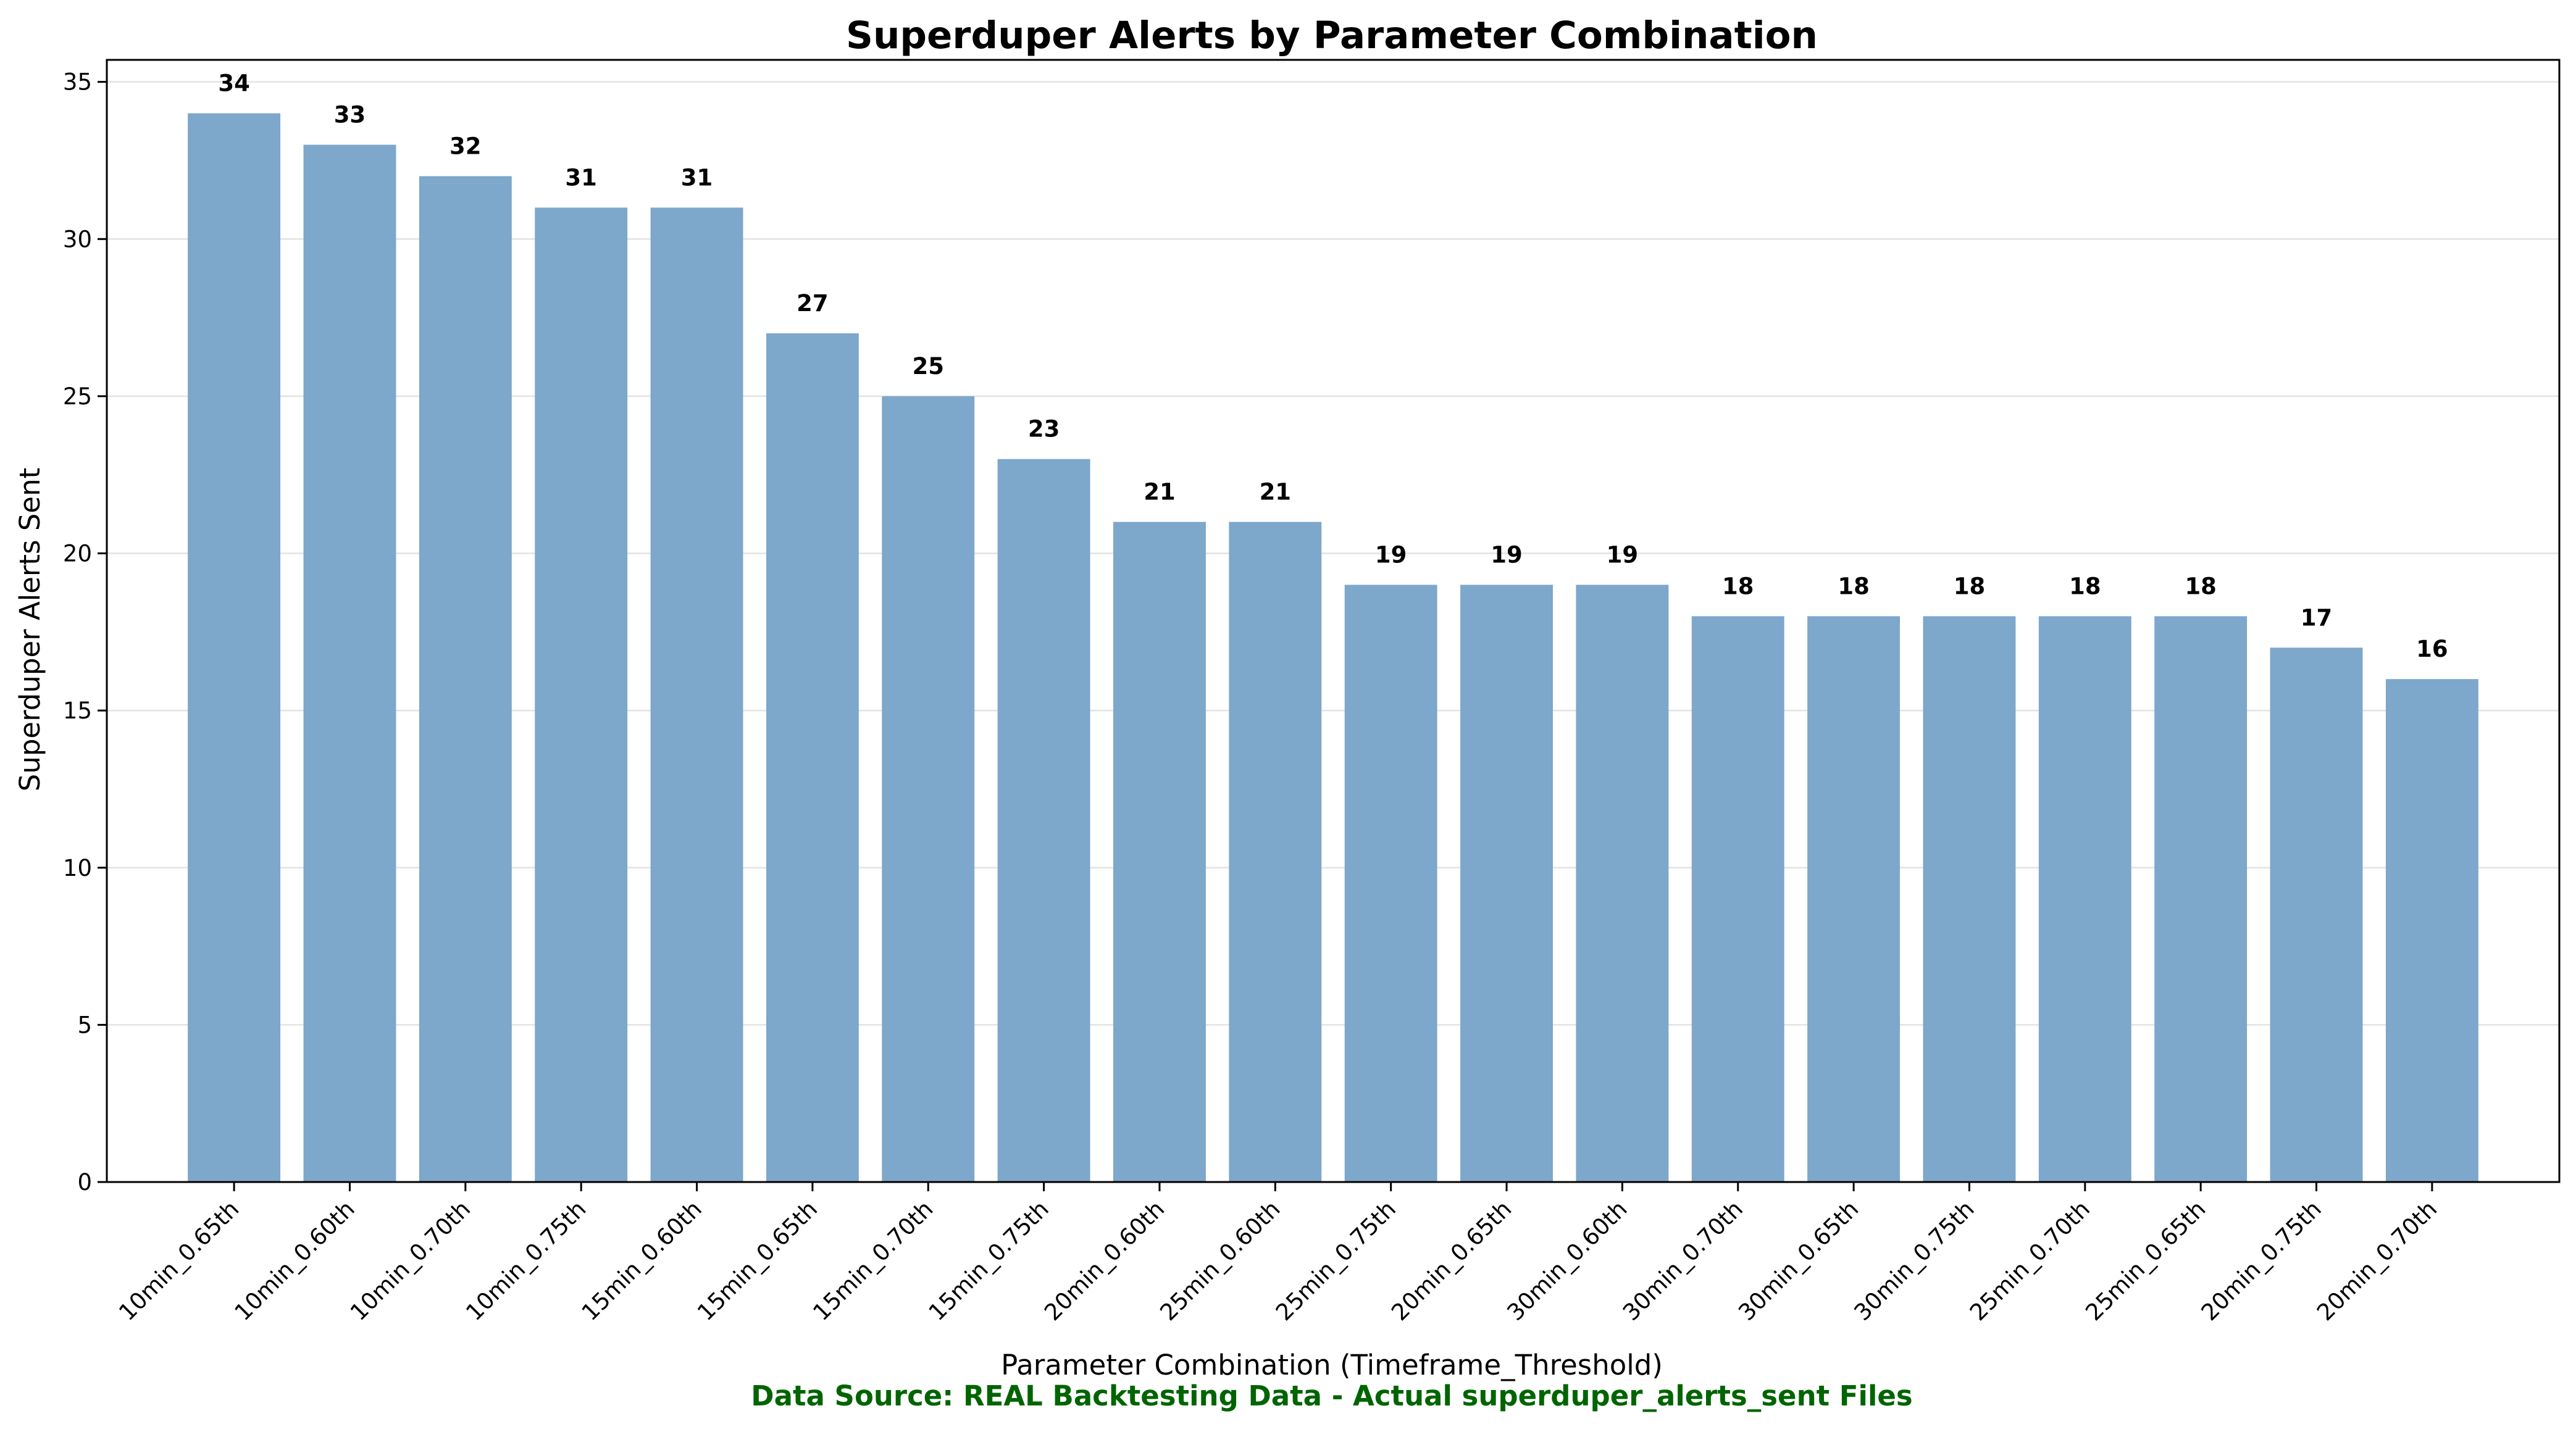 This screenshot has height=1432, width=2576. I want to click on x-tick-label: 10min_0.65th, so click(179, 1261).